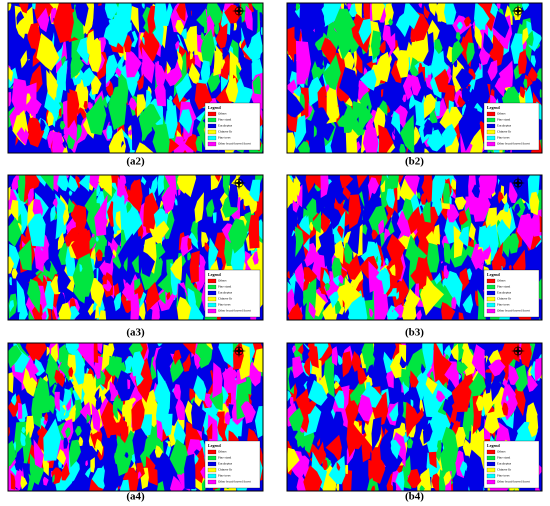 The width and height of the screenshot is (550, 506). What do you see at coordinates (234, 482) in the screenshot?
I see `legend-item: Other broad-leaved forest` at bounding box center [234, 482].